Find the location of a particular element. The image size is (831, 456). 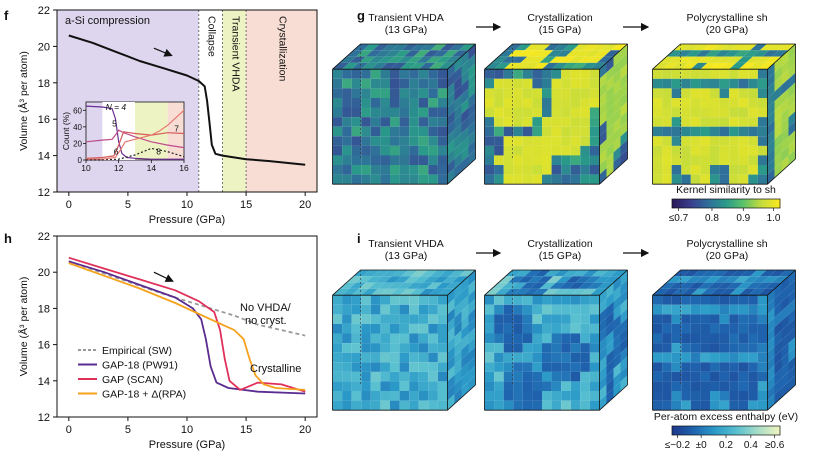

cube-face-top is located at coordinates (556, 283).